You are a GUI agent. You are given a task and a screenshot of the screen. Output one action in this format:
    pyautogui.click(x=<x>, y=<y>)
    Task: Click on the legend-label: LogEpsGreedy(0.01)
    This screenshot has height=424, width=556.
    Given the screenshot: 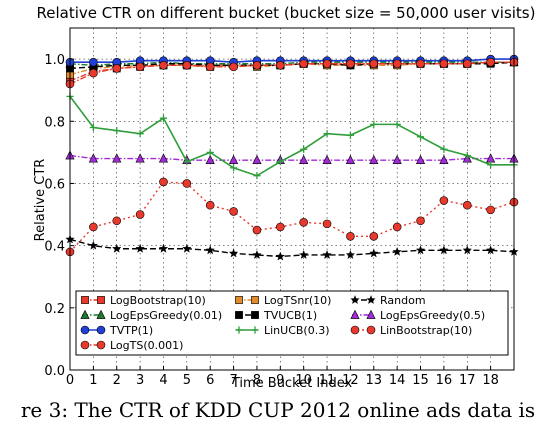 What is the action you would take?
    pyautogui.click(x=166, y=315)
    